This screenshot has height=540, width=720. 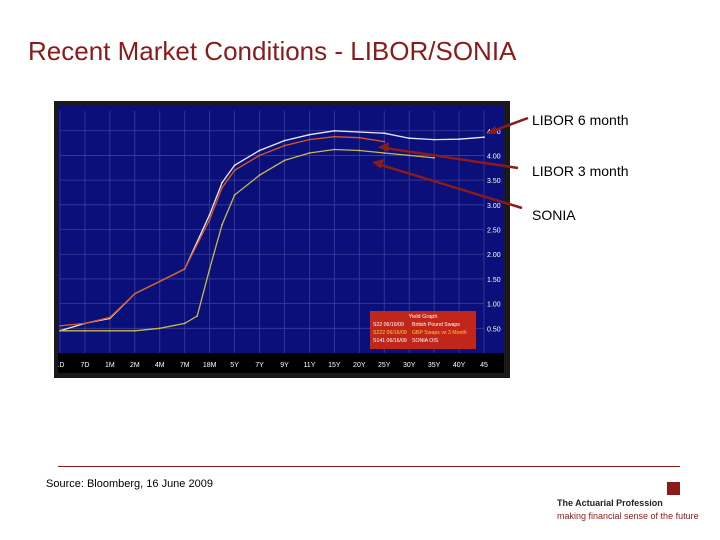 I want to click on callout-libor6: LIBOR 6 month, so click(x=580, y=120).